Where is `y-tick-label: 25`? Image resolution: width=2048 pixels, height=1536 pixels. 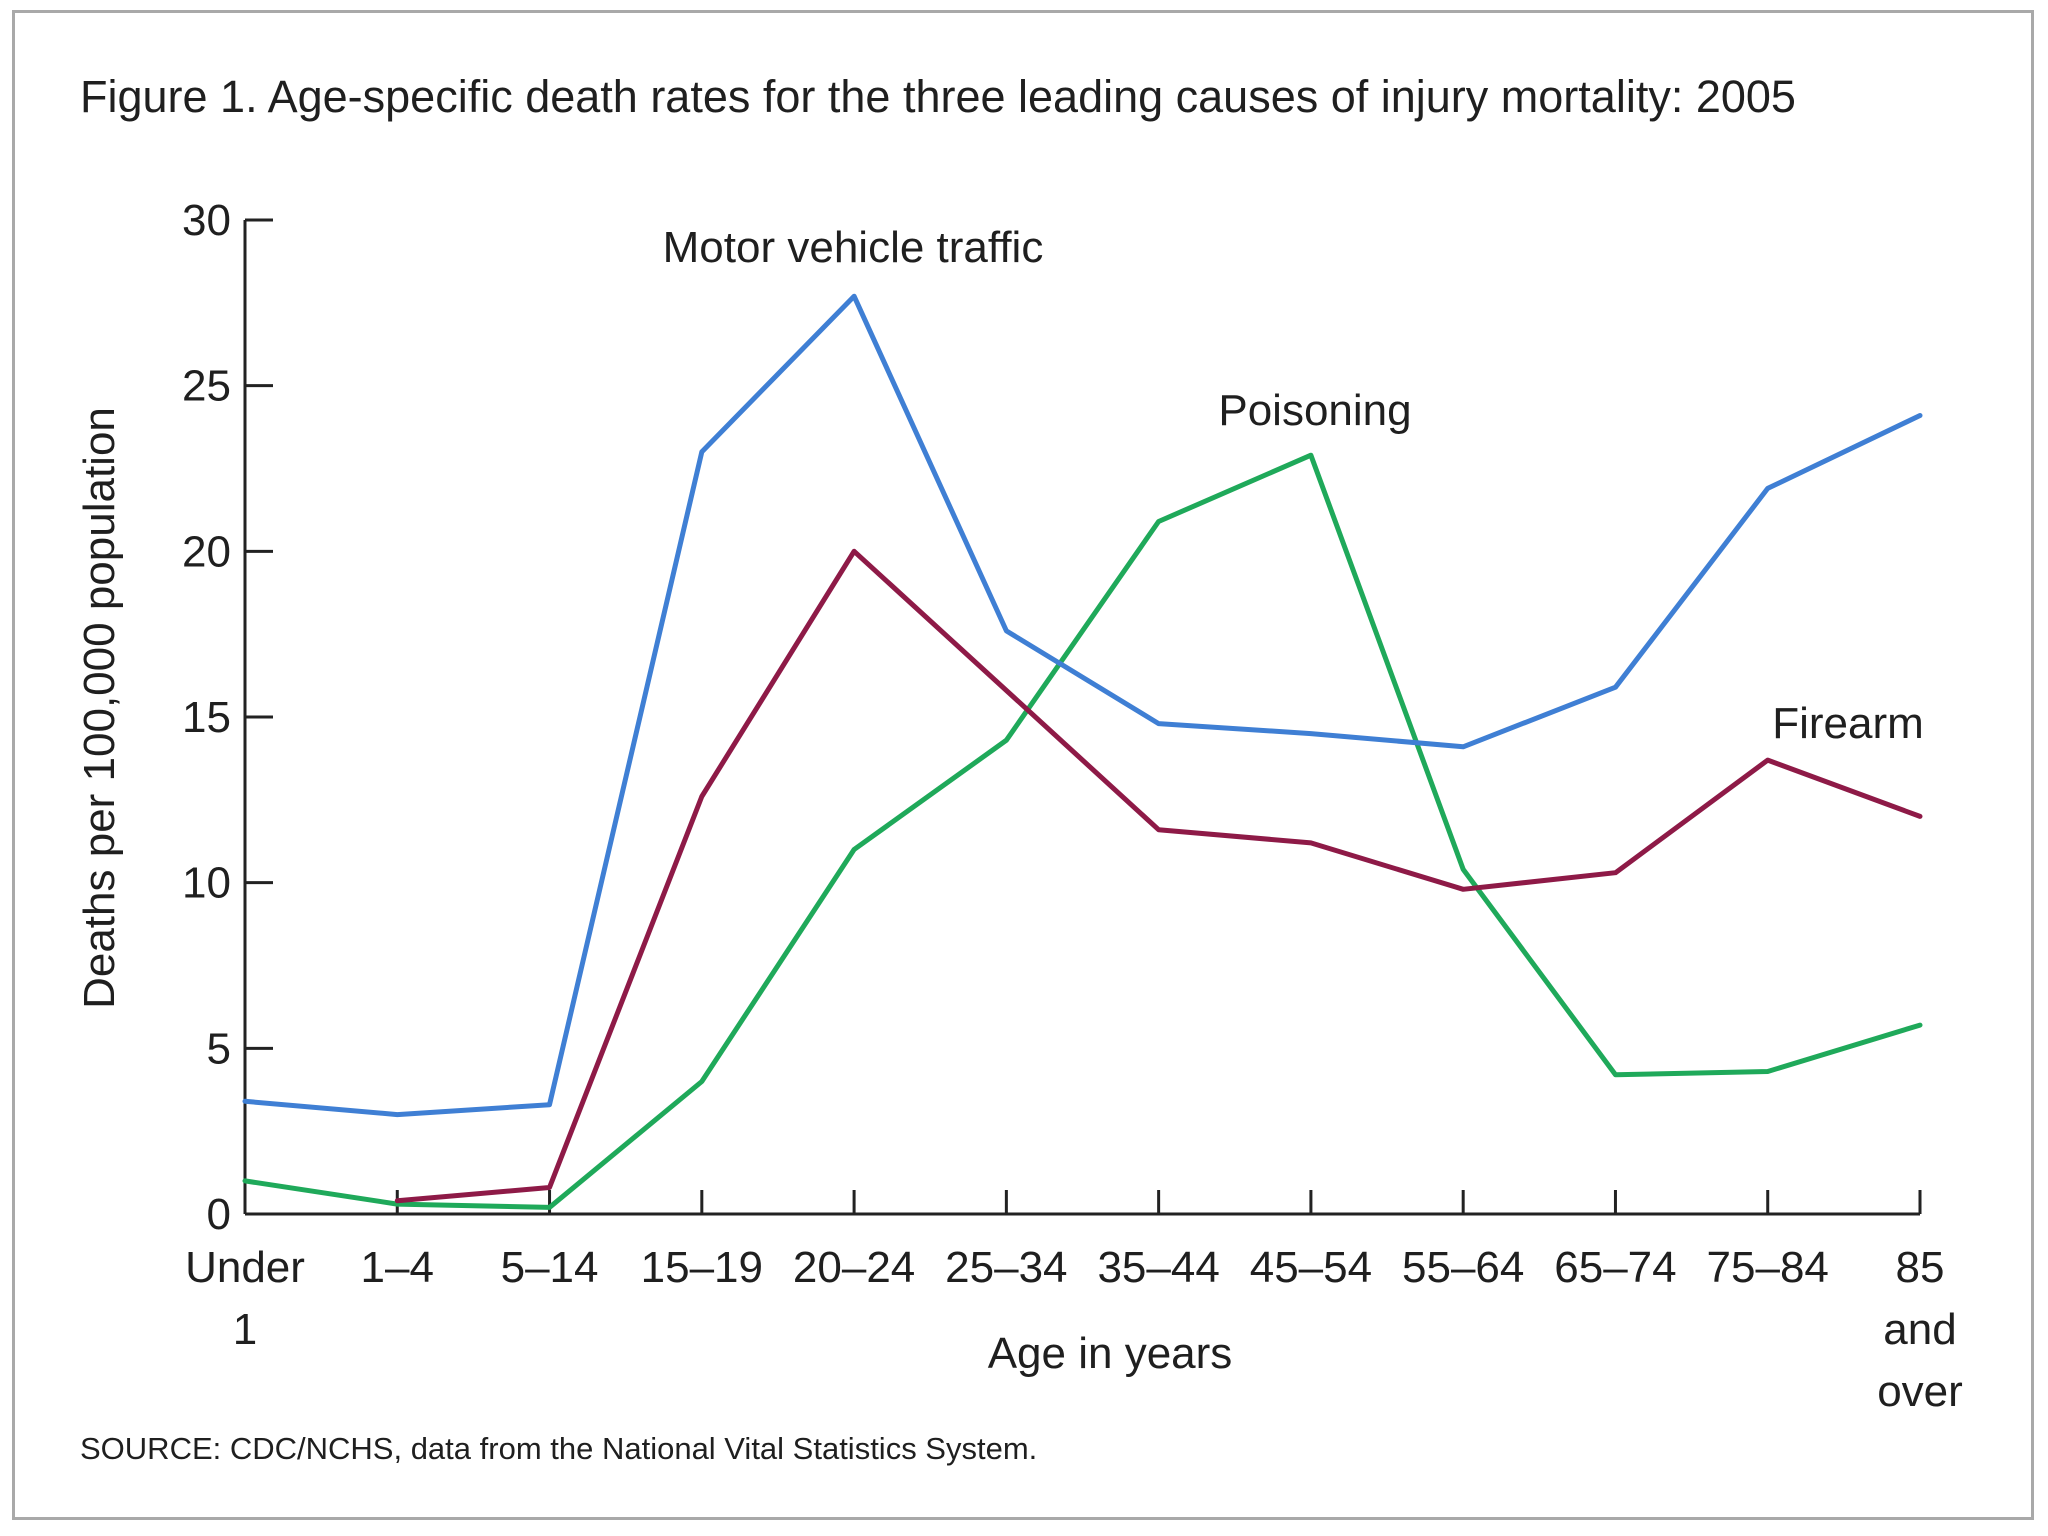 y-tick-label: 25 is located at coordinates (206, 386).